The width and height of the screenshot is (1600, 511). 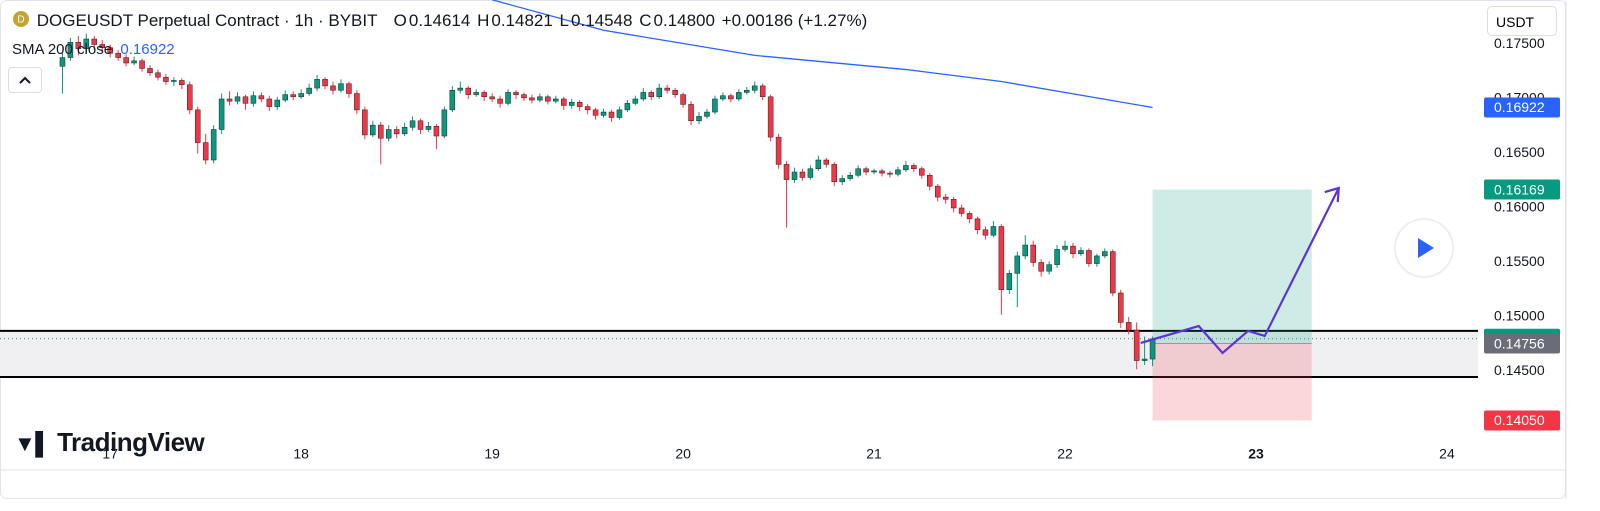 I want to click on currency-button: USDT, so click(x=1522, y=21).